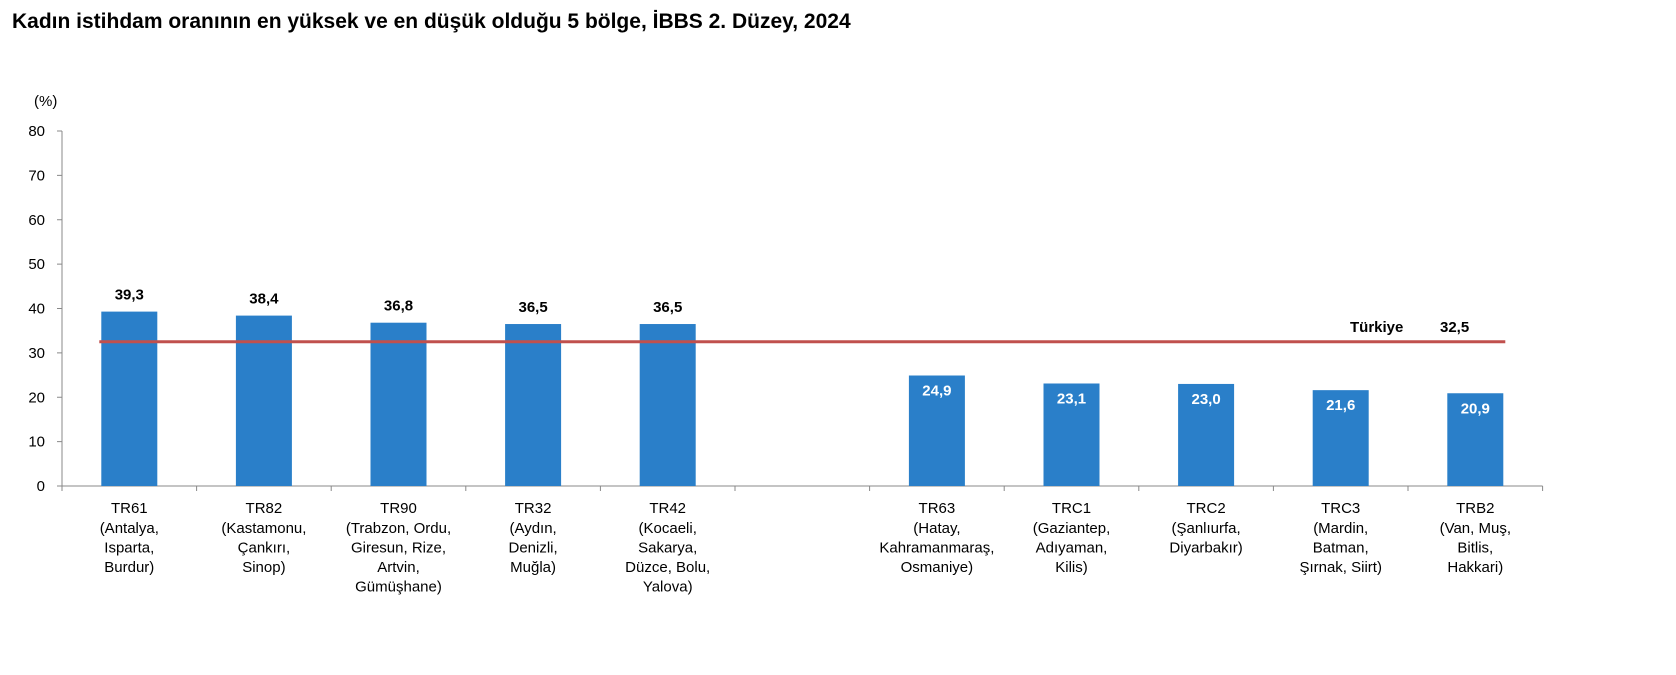  I want to click on category-label: Bitlis,, so click(1475, 548).